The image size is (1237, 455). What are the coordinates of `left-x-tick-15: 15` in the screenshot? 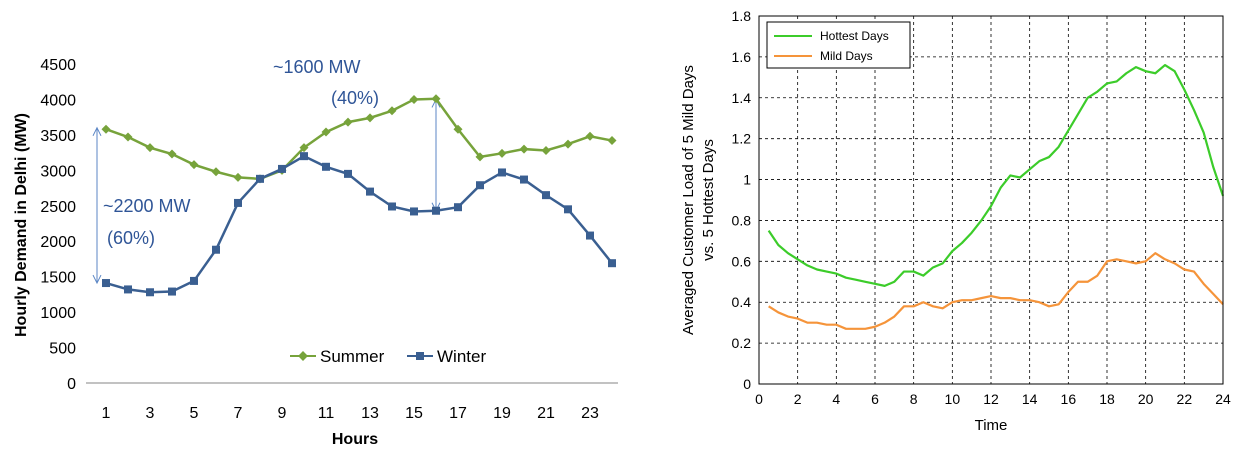 It's located at (414, 413).